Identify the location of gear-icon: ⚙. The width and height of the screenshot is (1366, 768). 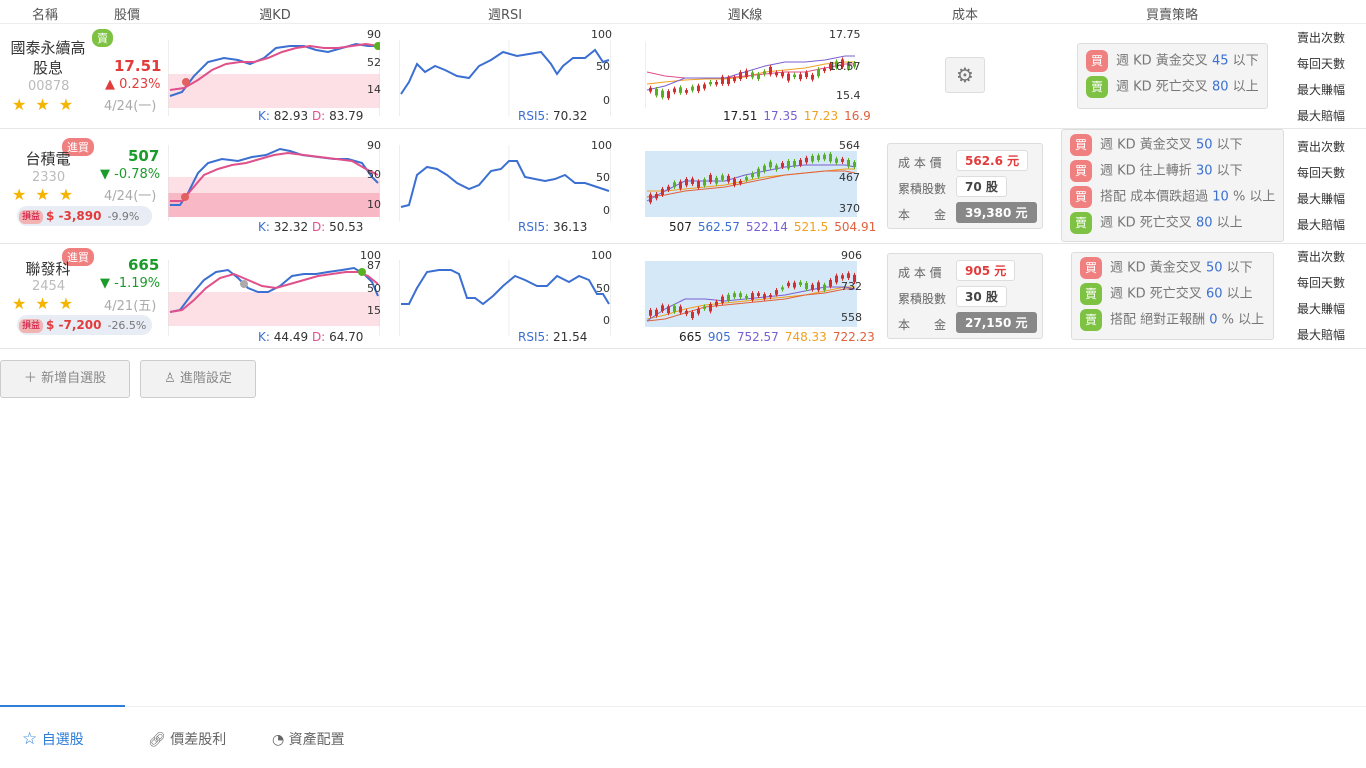
(965, 75).